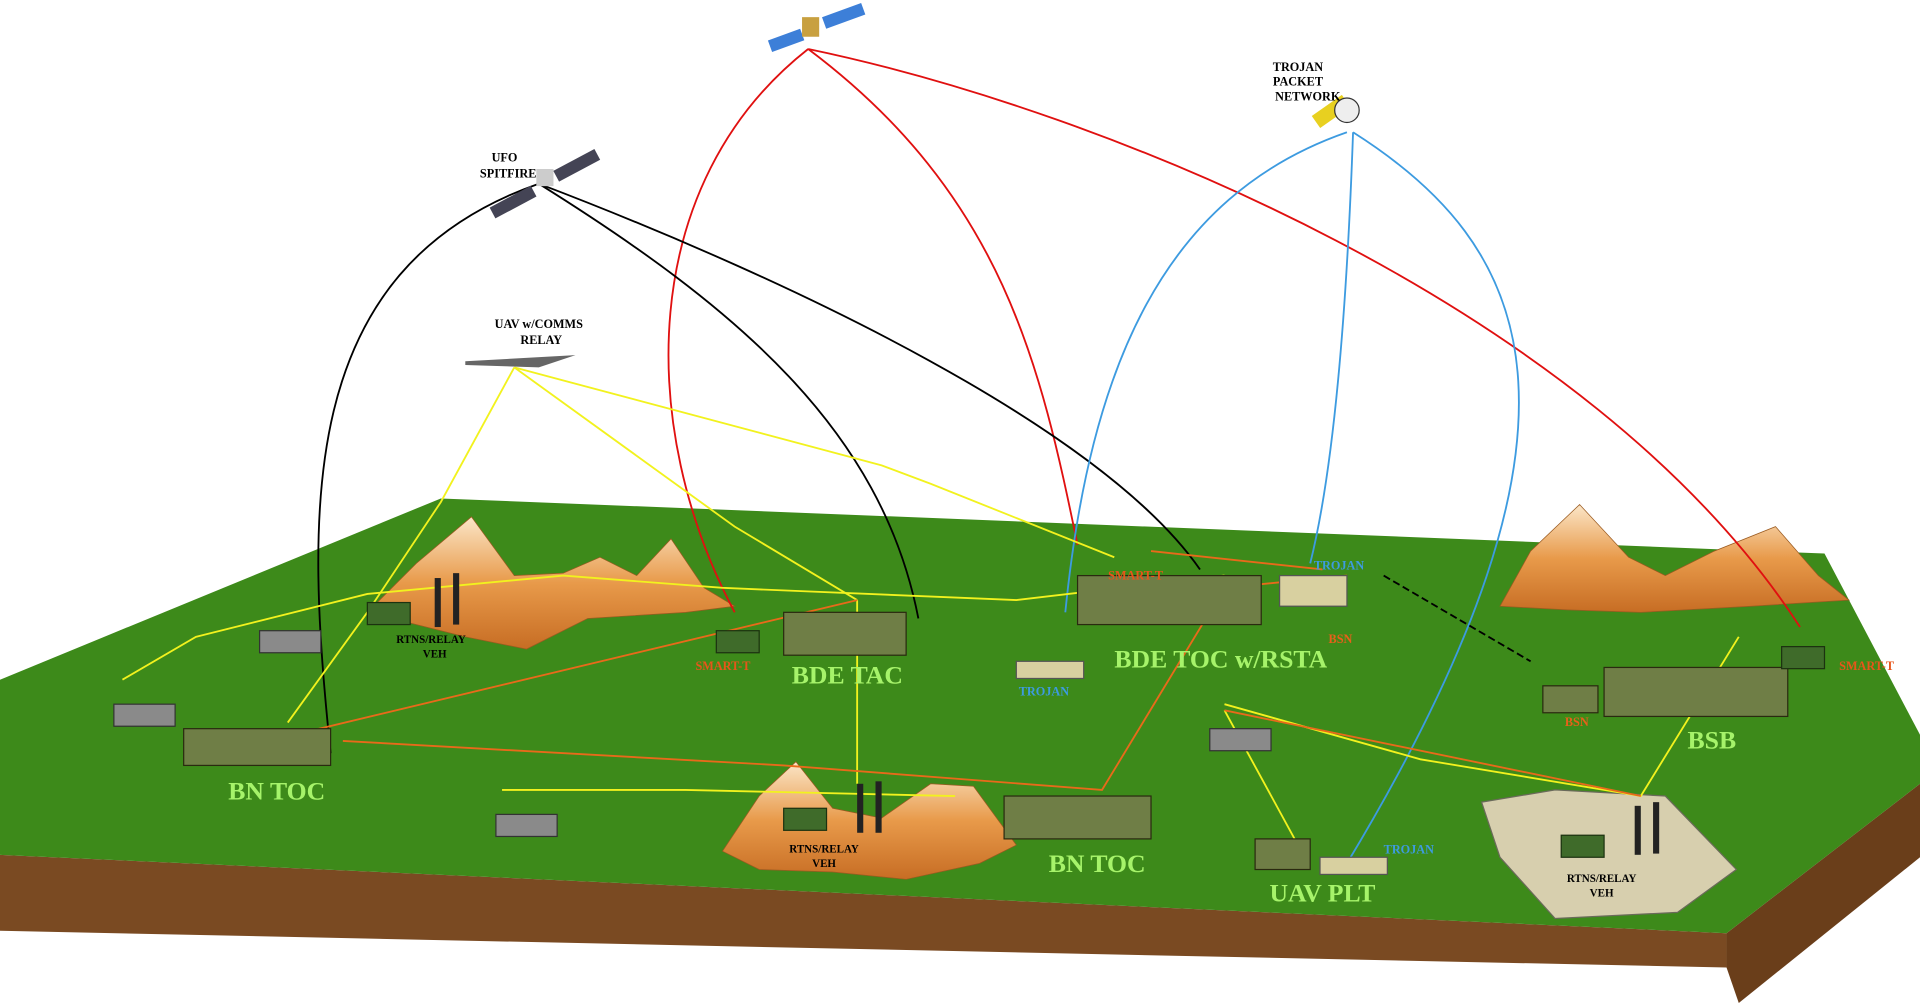 The image size is (1920, 1003). What do you see at coordinates (1712, 739) in the screenshot?
I see `label: BSB` at bounding box center [1712, 739].